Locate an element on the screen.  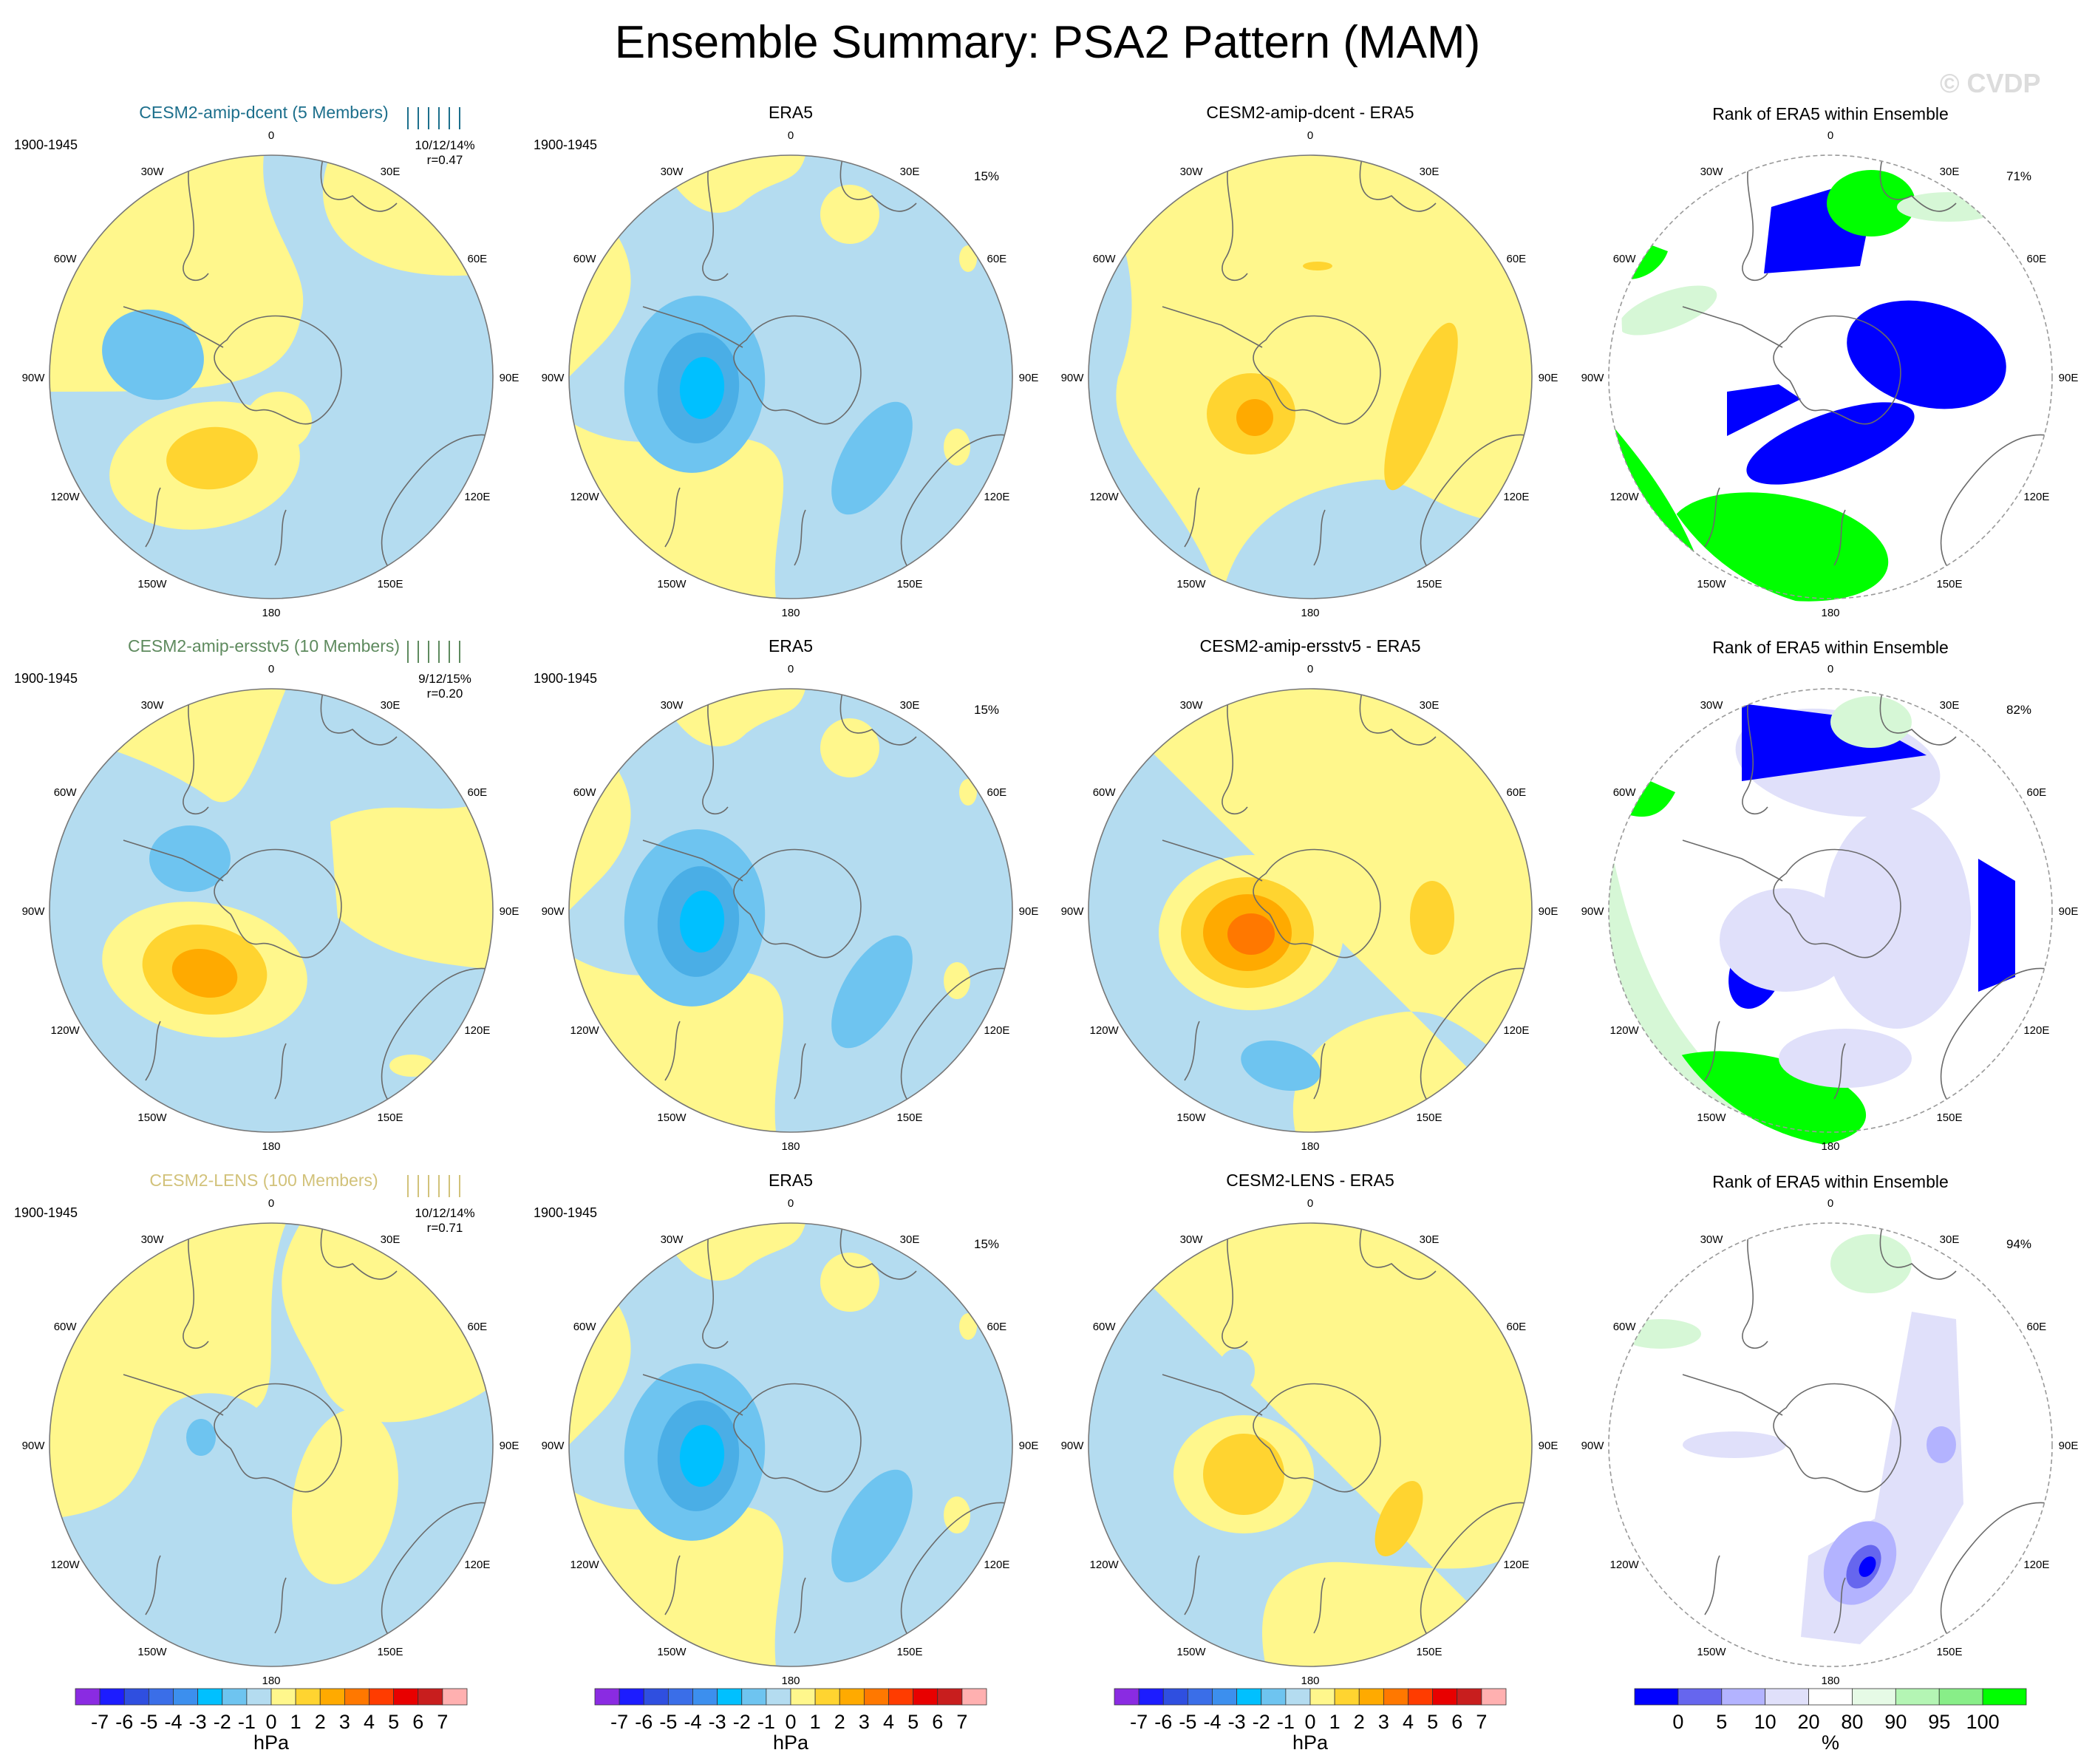
colorbar-units: hPa is located at coordinates (271, 1742).